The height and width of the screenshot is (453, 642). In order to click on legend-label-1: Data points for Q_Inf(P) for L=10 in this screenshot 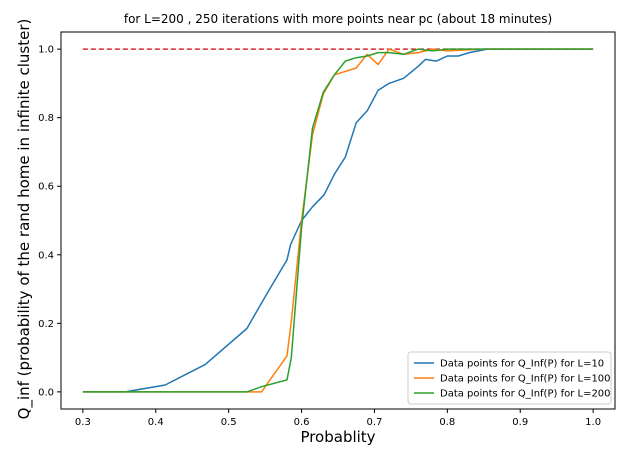, I will do `click(522, 364)`.